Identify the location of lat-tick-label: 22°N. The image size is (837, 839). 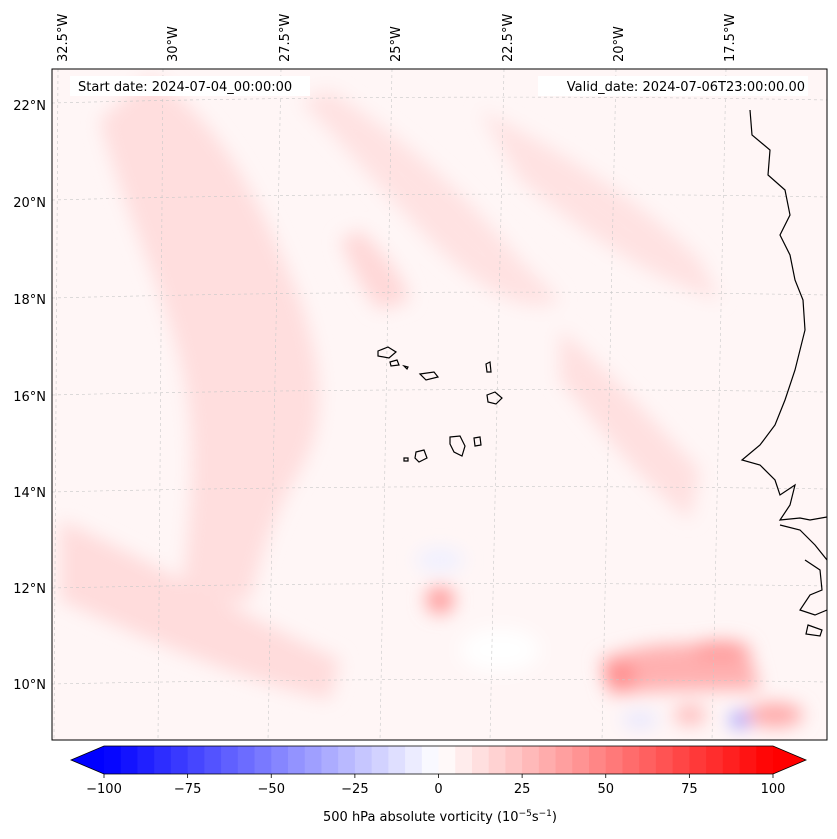
(29, 106).